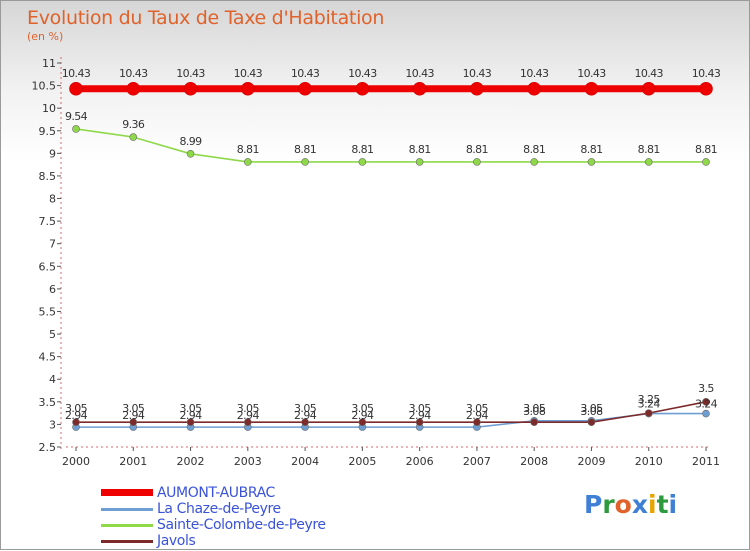  I want to click on y-tick-label: 11, so click(49, 63).